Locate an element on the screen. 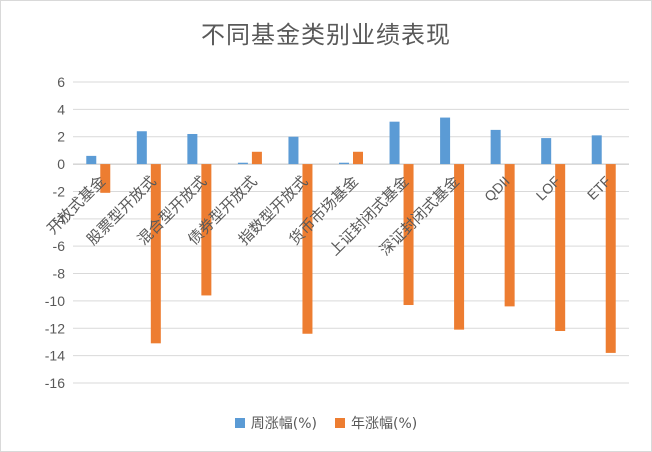  y-tick-label: -10 is located at coordinates (55, 301).